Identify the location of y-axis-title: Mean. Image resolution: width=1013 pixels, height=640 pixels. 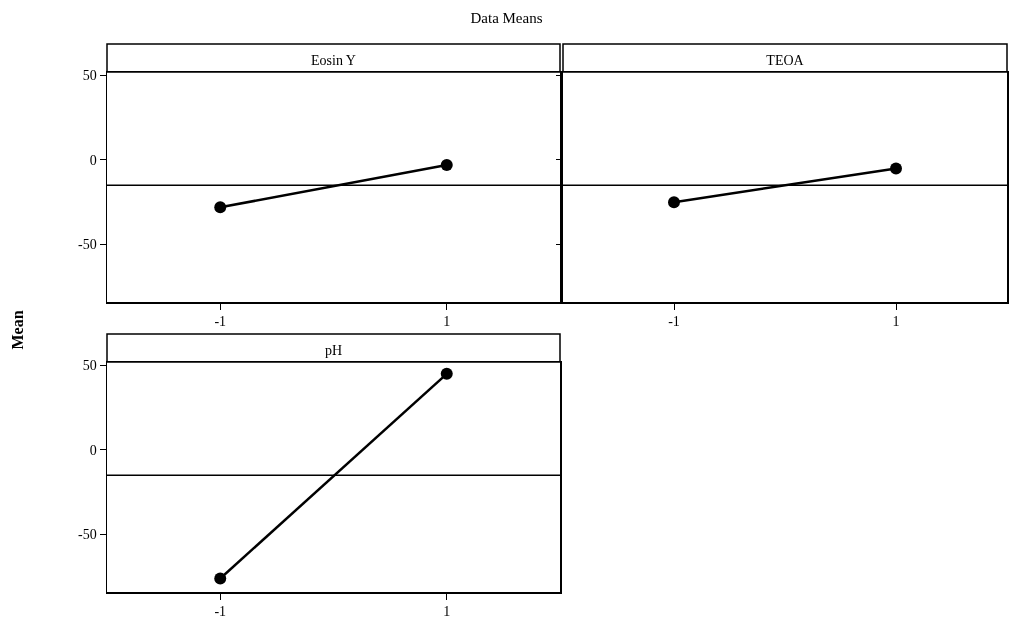
(18, 330).